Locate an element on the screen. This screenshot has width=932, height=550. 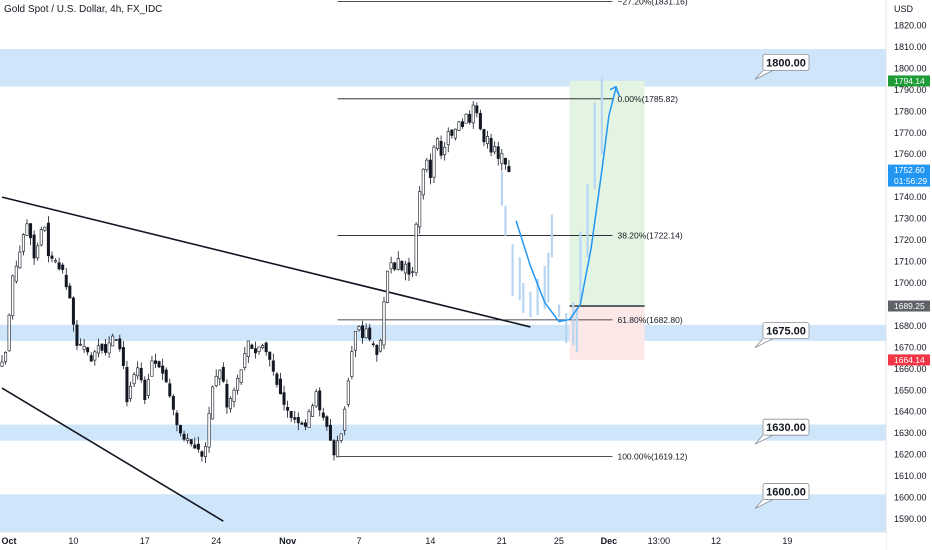
time-tick-label: 24 is located at coordinates (216, 541).